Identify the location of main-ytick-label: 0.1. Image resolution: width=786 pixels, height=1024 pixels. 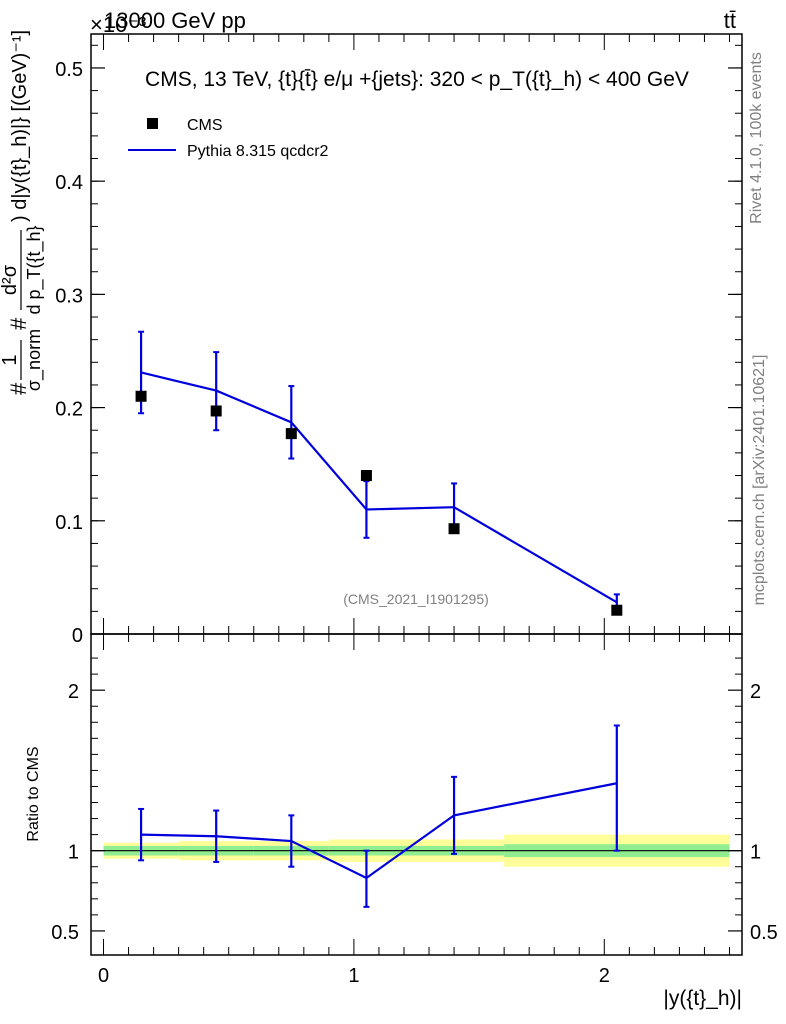
(69, 523).